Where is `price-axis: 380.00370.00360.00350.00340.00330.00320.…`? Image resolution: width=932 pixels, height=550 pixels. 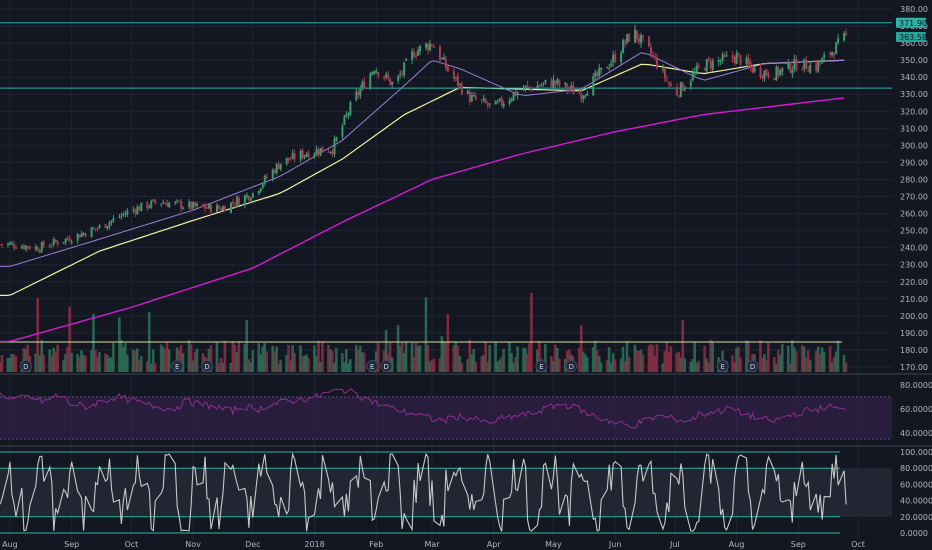 price-axis: 380.00370.00360.00350.00340.00330.00320.… is located at coordinates (914, 188).